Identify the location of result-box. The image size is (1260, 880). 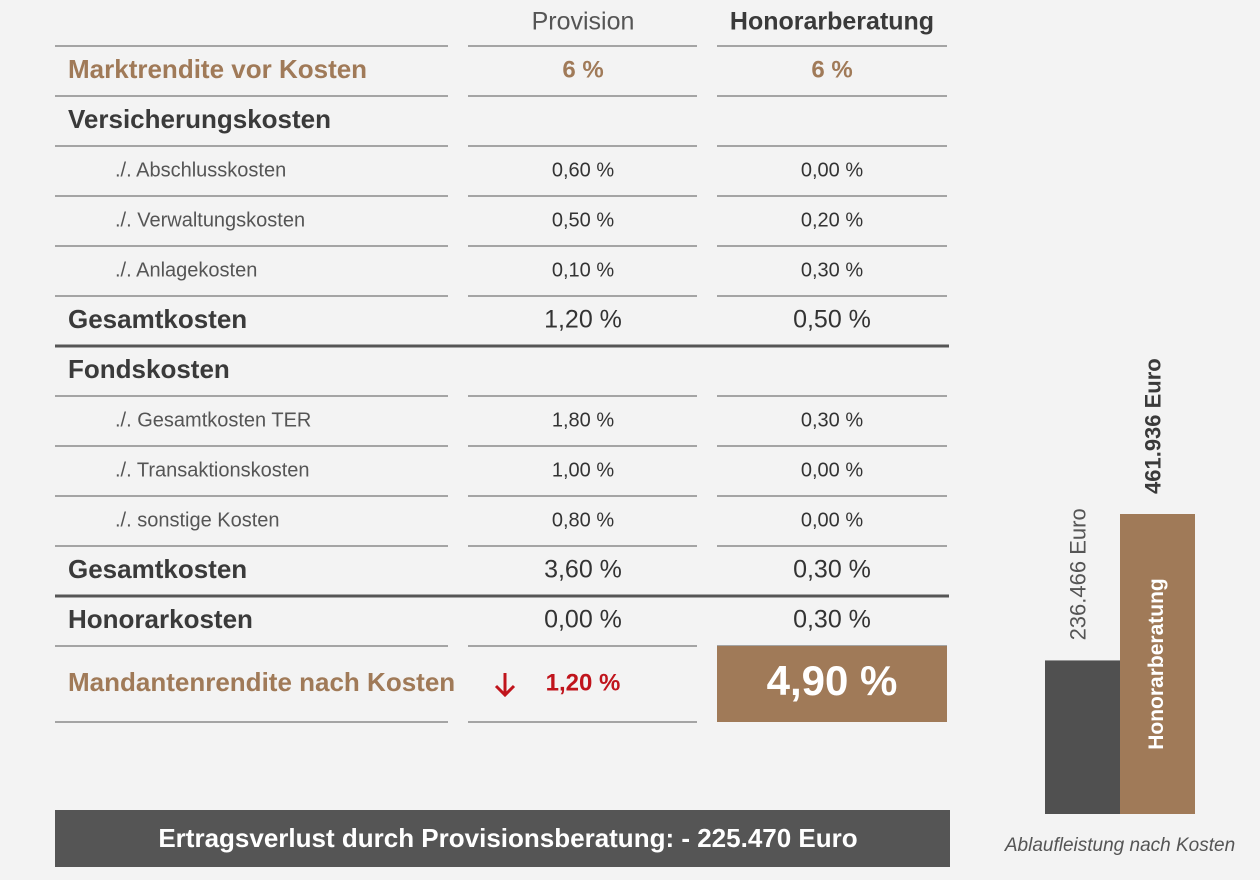
(832, 684).